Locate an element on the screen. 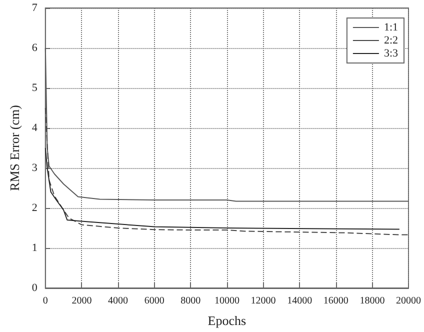 This screenshot has width=424, height=332. y-tick-label: 5 is located at coordinates (35, 88).